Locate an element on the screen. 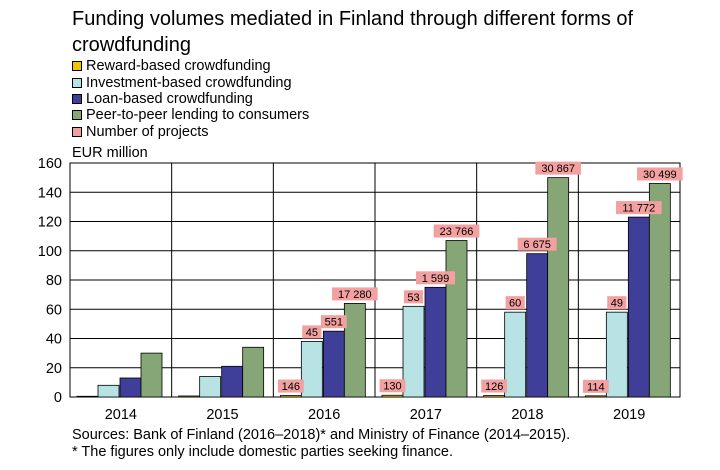 This screenshot has height=470, width=720. project-count-label: 30 867 is located at coordinates (558, 169).